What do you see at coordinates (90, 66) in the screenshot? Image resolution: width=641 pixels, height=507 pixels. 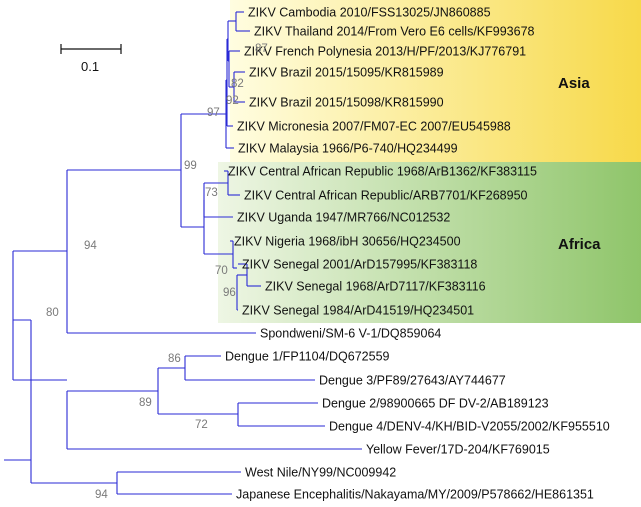 I see `scale-bar-label: 0.1` at bounding box center [90, 66].